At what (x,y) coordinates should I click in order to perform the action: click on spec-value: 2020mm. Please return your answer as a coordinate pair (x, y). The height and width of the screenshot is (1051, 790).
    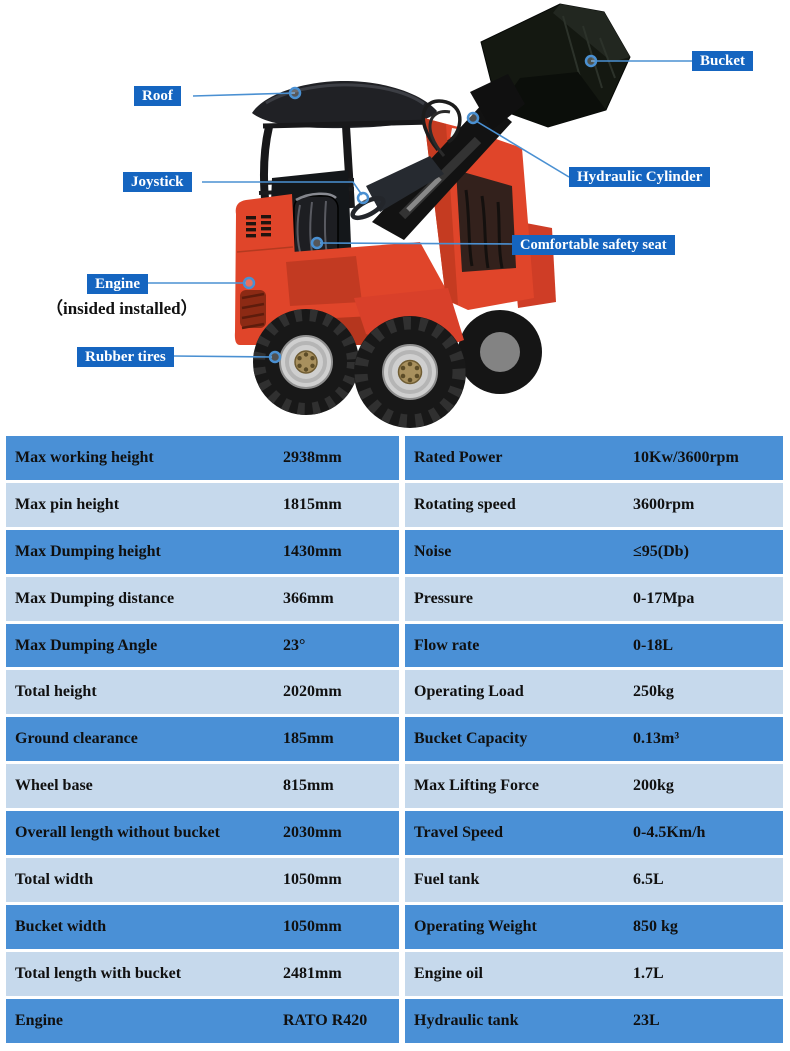
    Looking at the image, I should click on (312, 692).